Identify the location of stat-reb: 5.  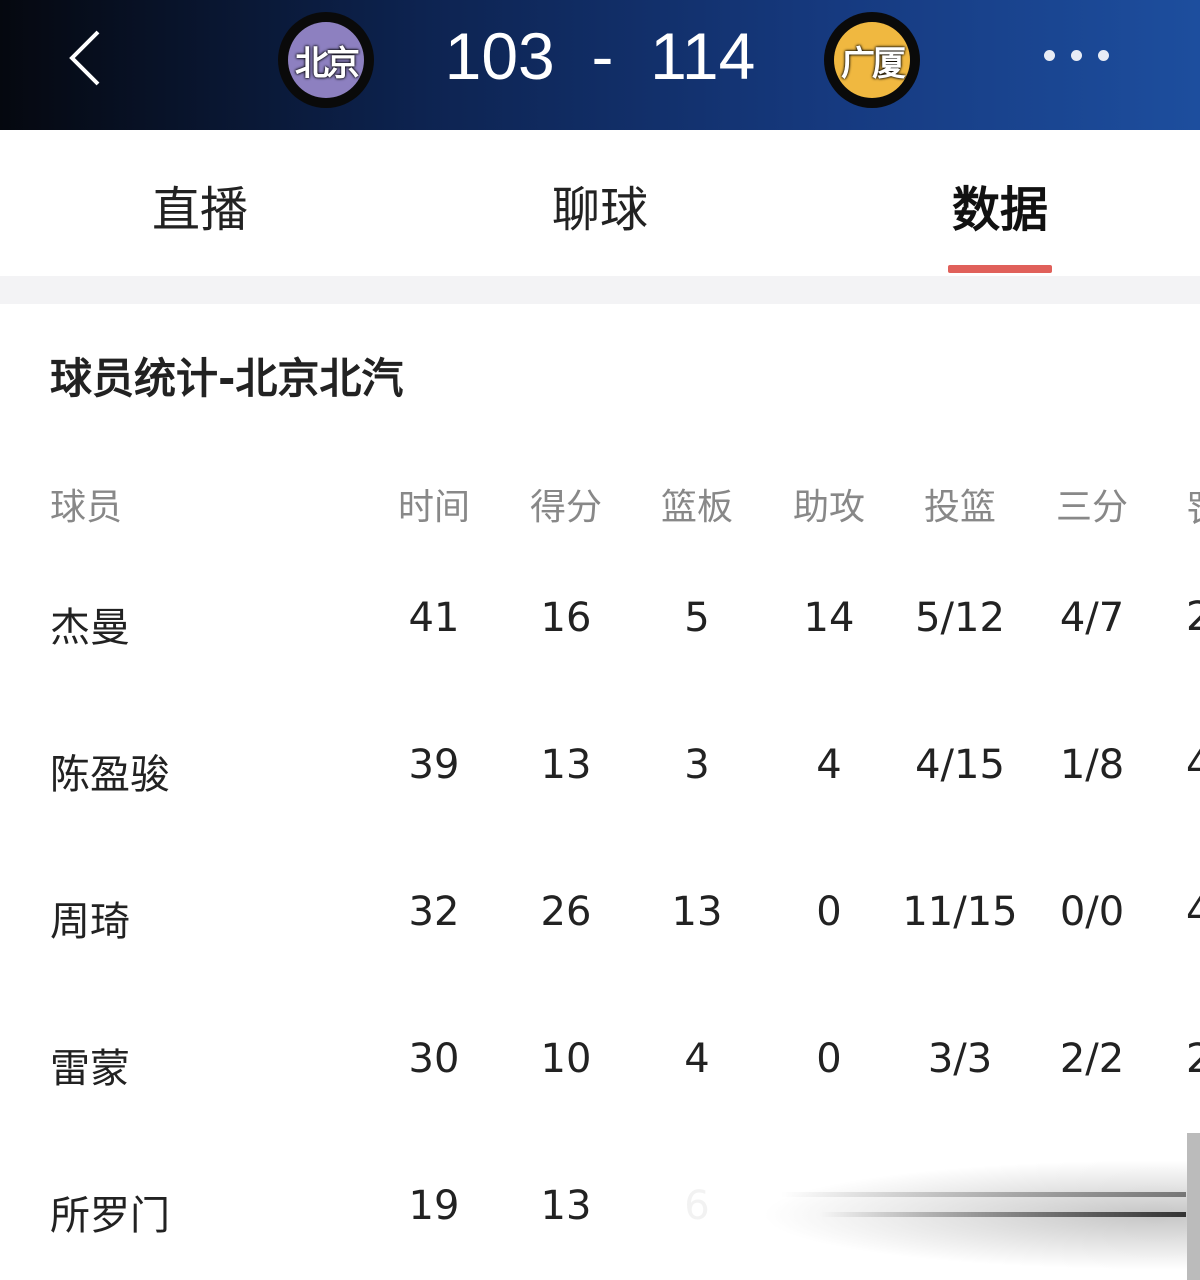
(697, 618).